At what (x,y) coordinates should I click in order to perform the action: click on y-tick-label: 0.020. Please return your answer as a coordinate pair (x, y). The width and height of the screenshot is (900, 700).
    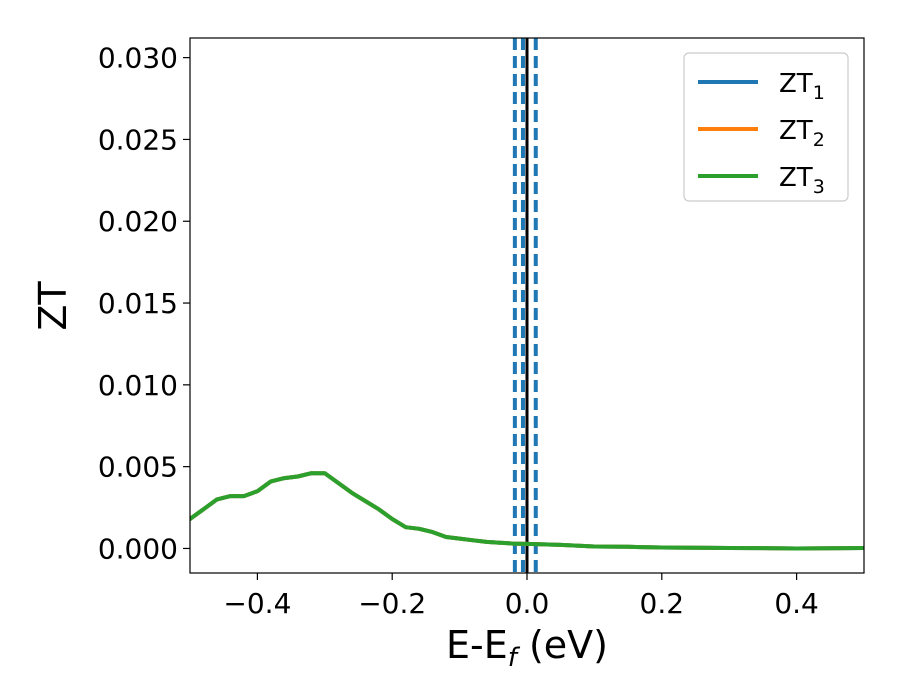
    Looking at the image, I should click on (138, 221).